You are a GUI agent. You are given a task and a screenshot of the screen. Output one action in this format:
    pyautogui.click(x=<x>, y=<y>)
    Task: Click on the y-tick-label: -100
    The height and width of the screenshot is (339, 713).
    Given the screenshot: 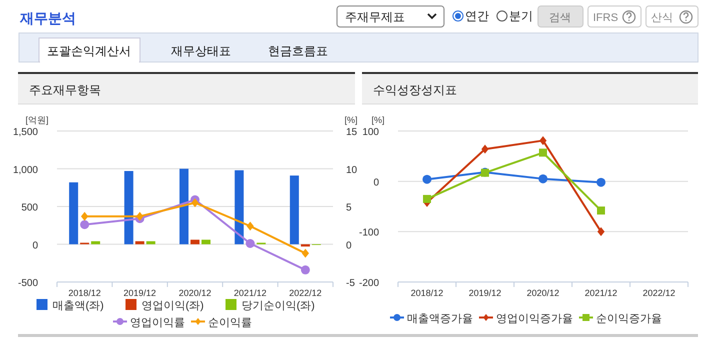 What is the action you would take?
    pyautogui.click(x=369, y=233)
    